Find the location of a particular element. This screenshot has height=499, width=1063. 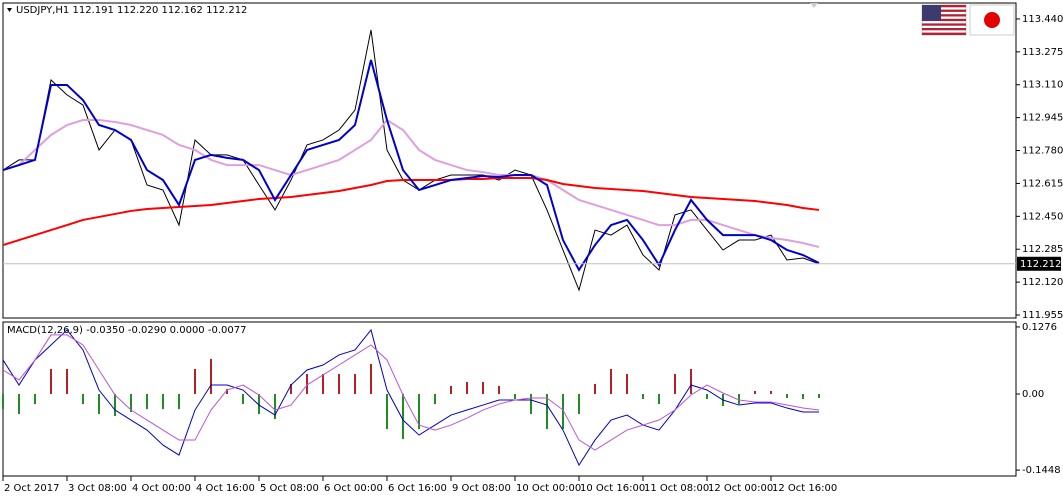

y-tick-label: 112.450 is located at coordinates (1042, 216).